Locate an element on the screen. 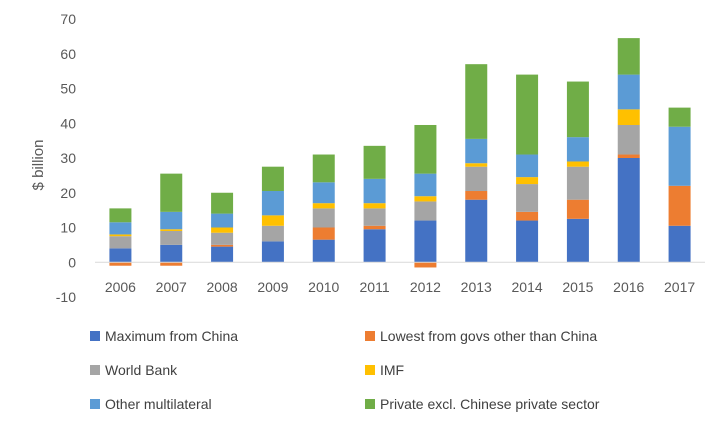 This screenshot has width=715, height=428. x-tick-label: 2011 is located at coordinates (375, 287).